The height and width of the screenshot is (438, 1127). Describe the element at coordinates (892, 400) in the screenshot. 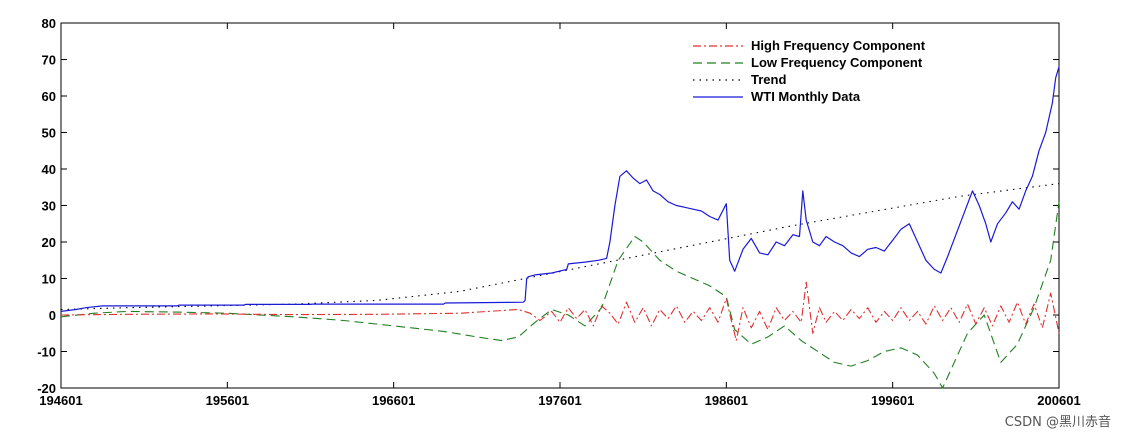

I see `x-tick-label: 199601` at that location.